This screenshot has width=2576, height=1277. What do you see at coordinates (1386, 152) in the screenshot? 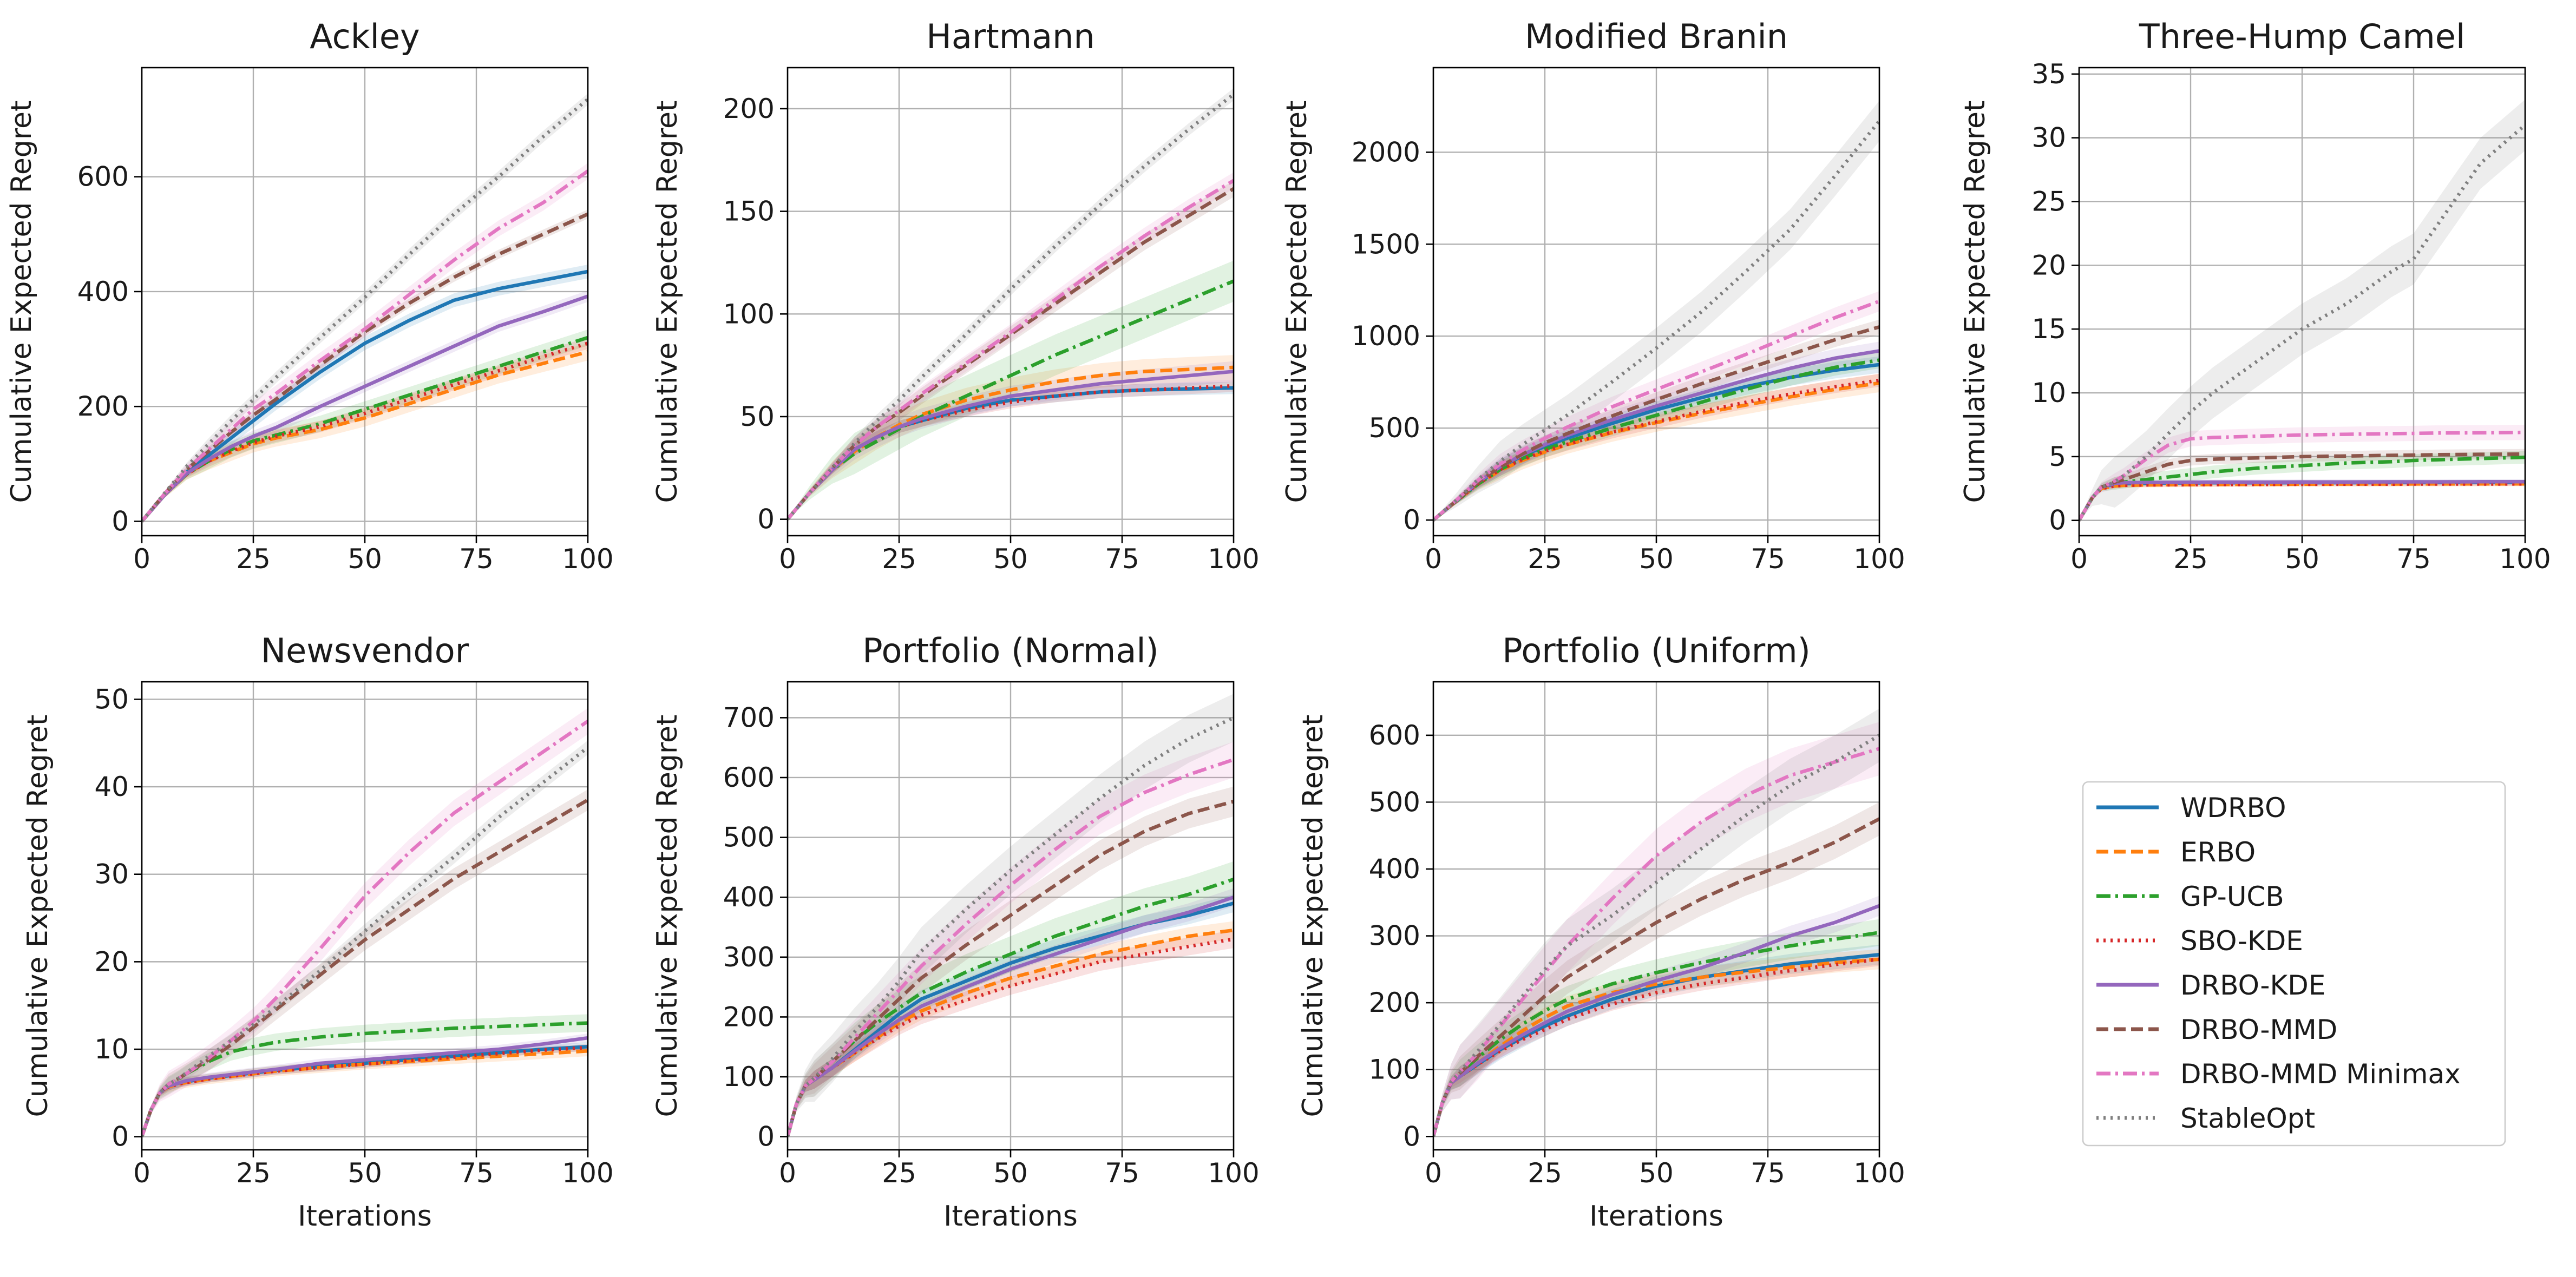
I see `y-tick-label: 2000` at bounding box center [1386, 152].